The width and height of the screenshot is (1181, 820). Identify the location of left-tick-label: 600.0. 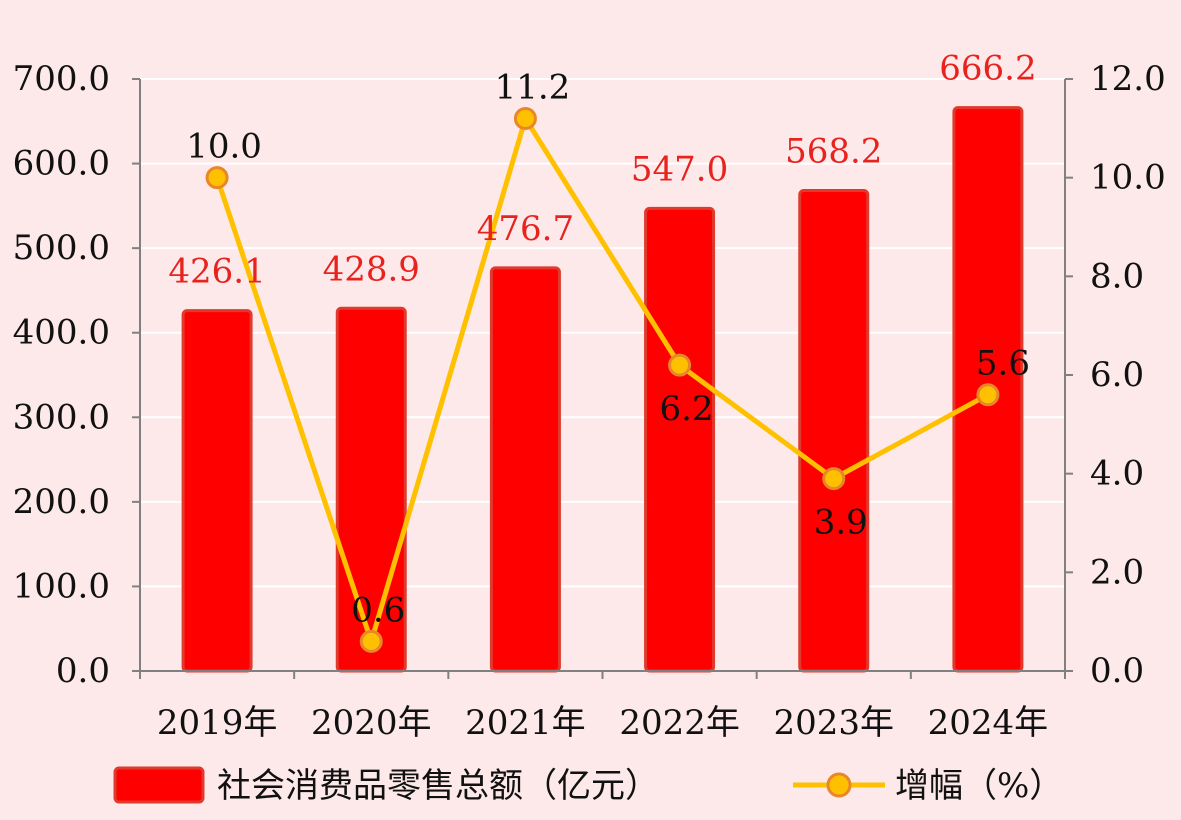
(61, 164).